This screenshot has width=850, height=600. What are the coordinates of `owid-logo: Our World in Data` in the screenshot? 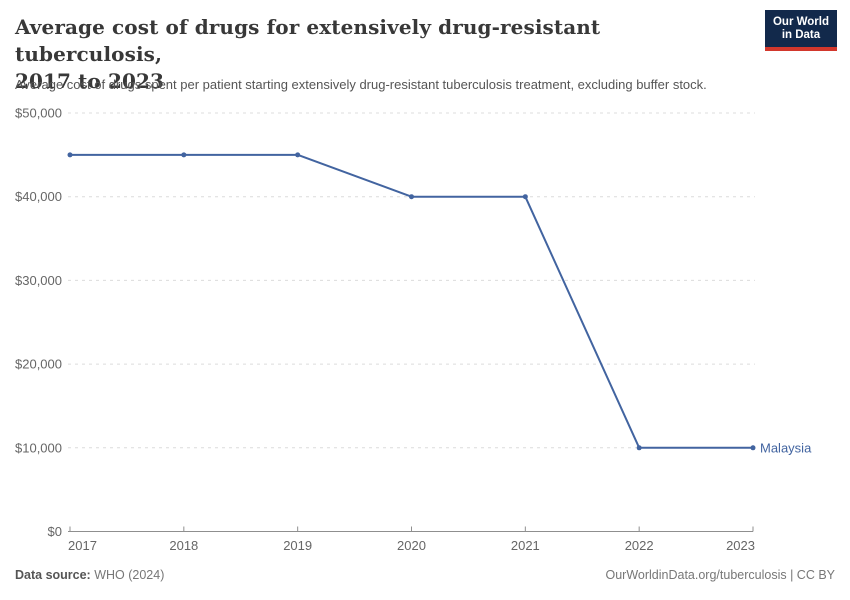 It's located at (800, 30).